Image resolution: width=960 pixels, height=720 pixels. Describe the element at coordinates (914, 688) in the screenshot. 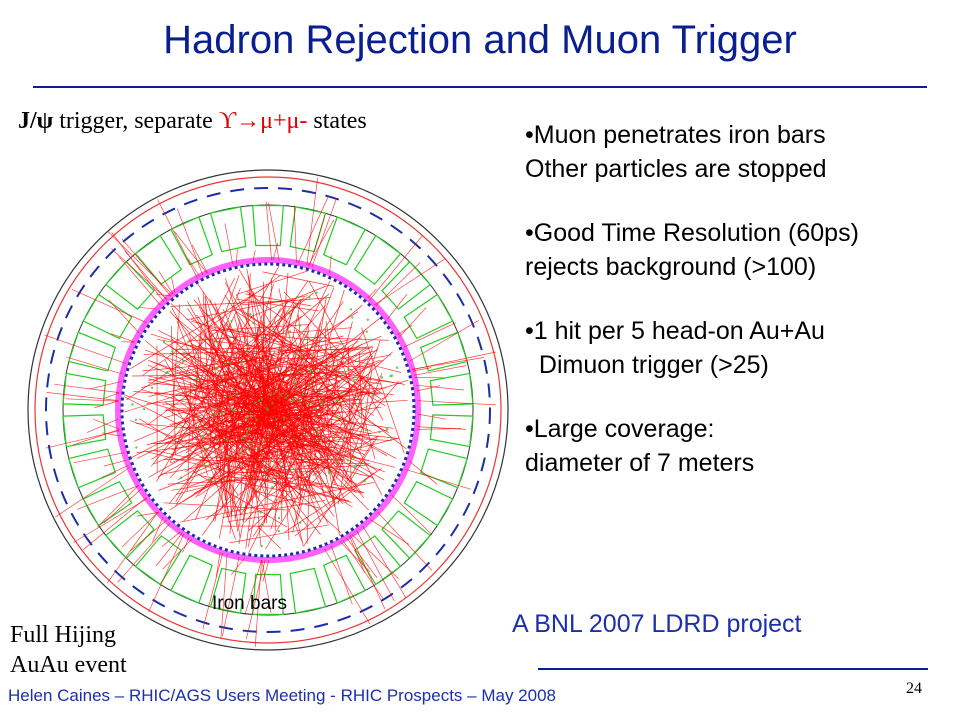

I see `page-number: 24` at that location.